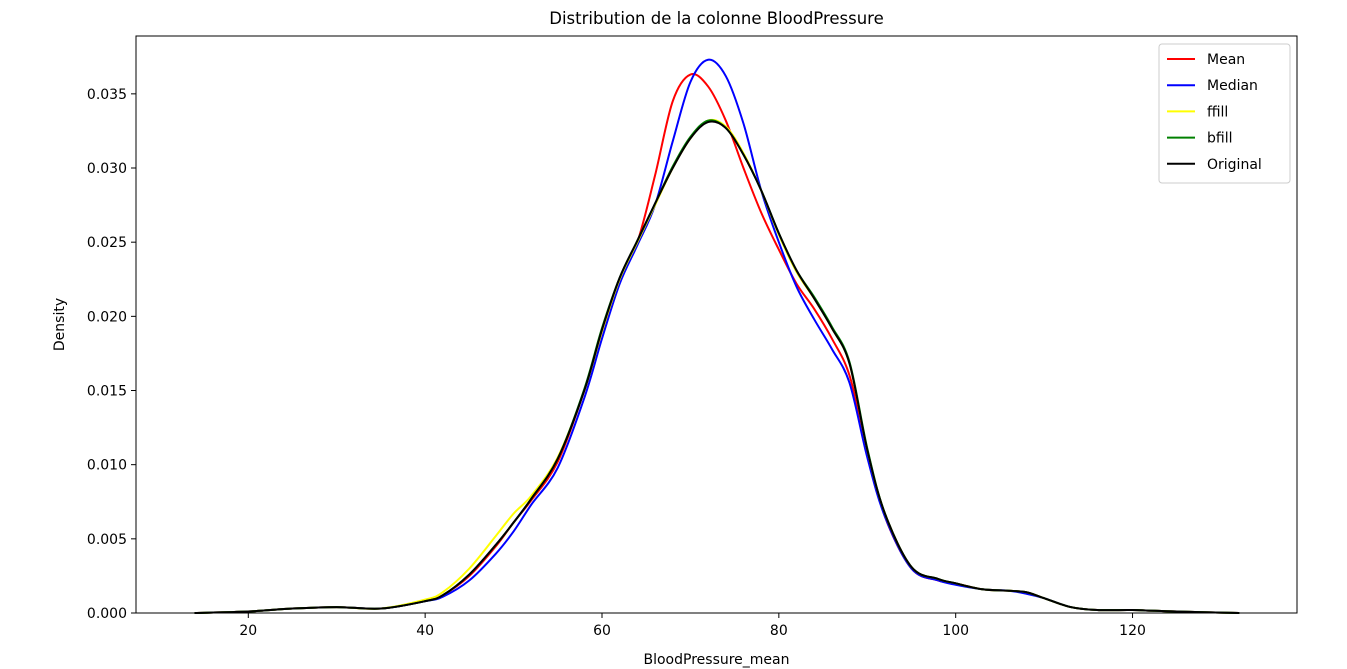 This screenshot has height=669, width=1347. What do you see at coordinates (107, 392) in the screenshot?
I see `y-tick-label: 0.015` at bounding box center [107, 392].